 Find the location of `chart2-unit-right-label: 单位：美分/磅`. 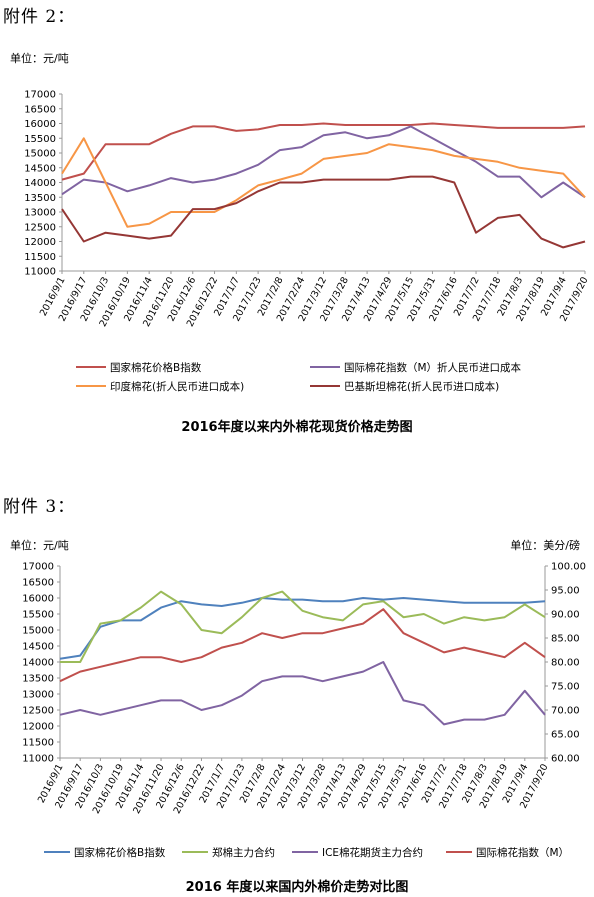

chart2-unit-right-label: 单位：美分/磅 is located at coordinates (545, 545).